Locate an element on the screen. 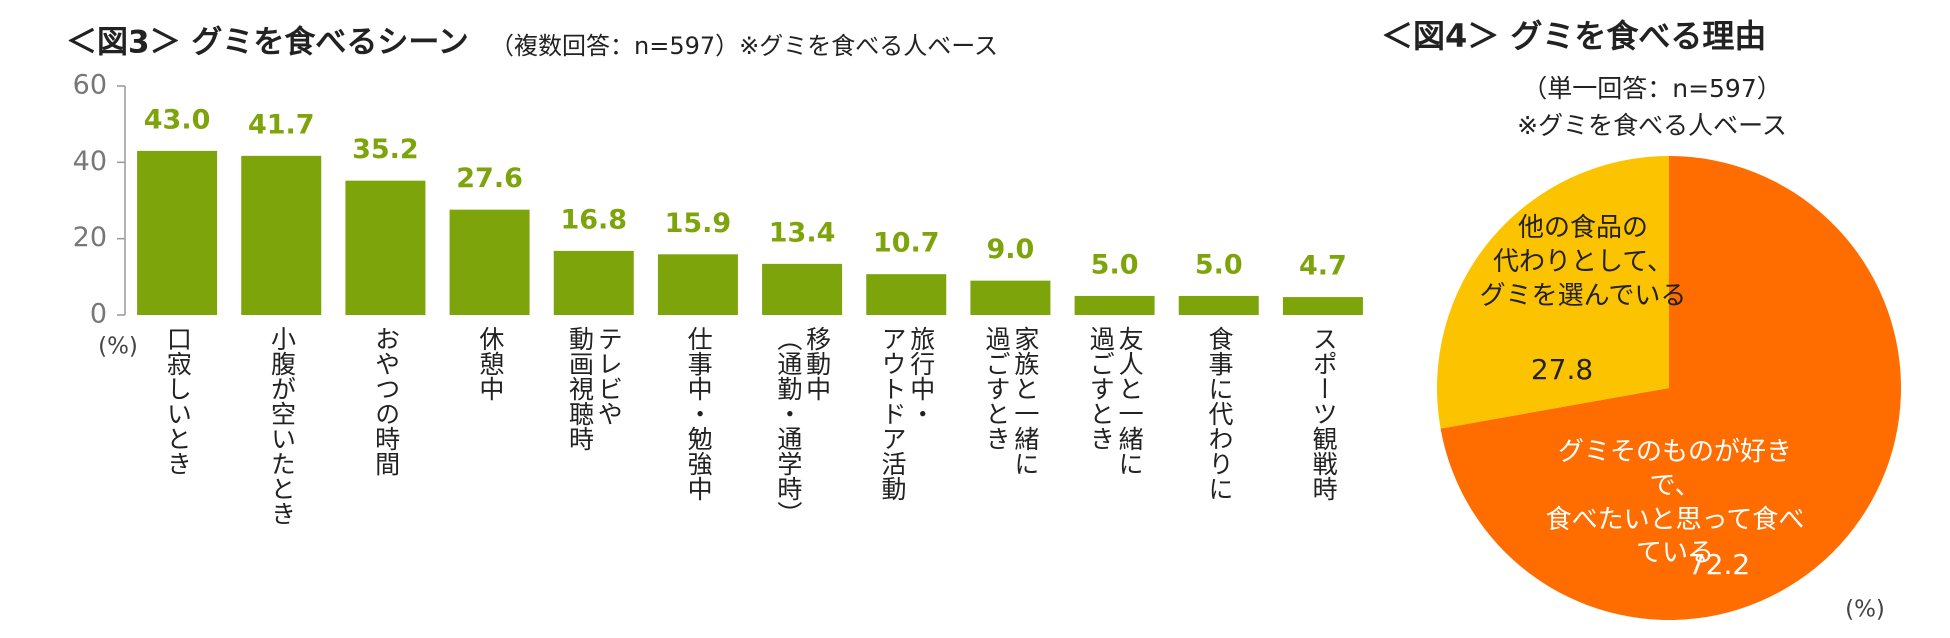  x-tick-label: 移動中 （通勤・通学時） is located at coordinates (802, 426).